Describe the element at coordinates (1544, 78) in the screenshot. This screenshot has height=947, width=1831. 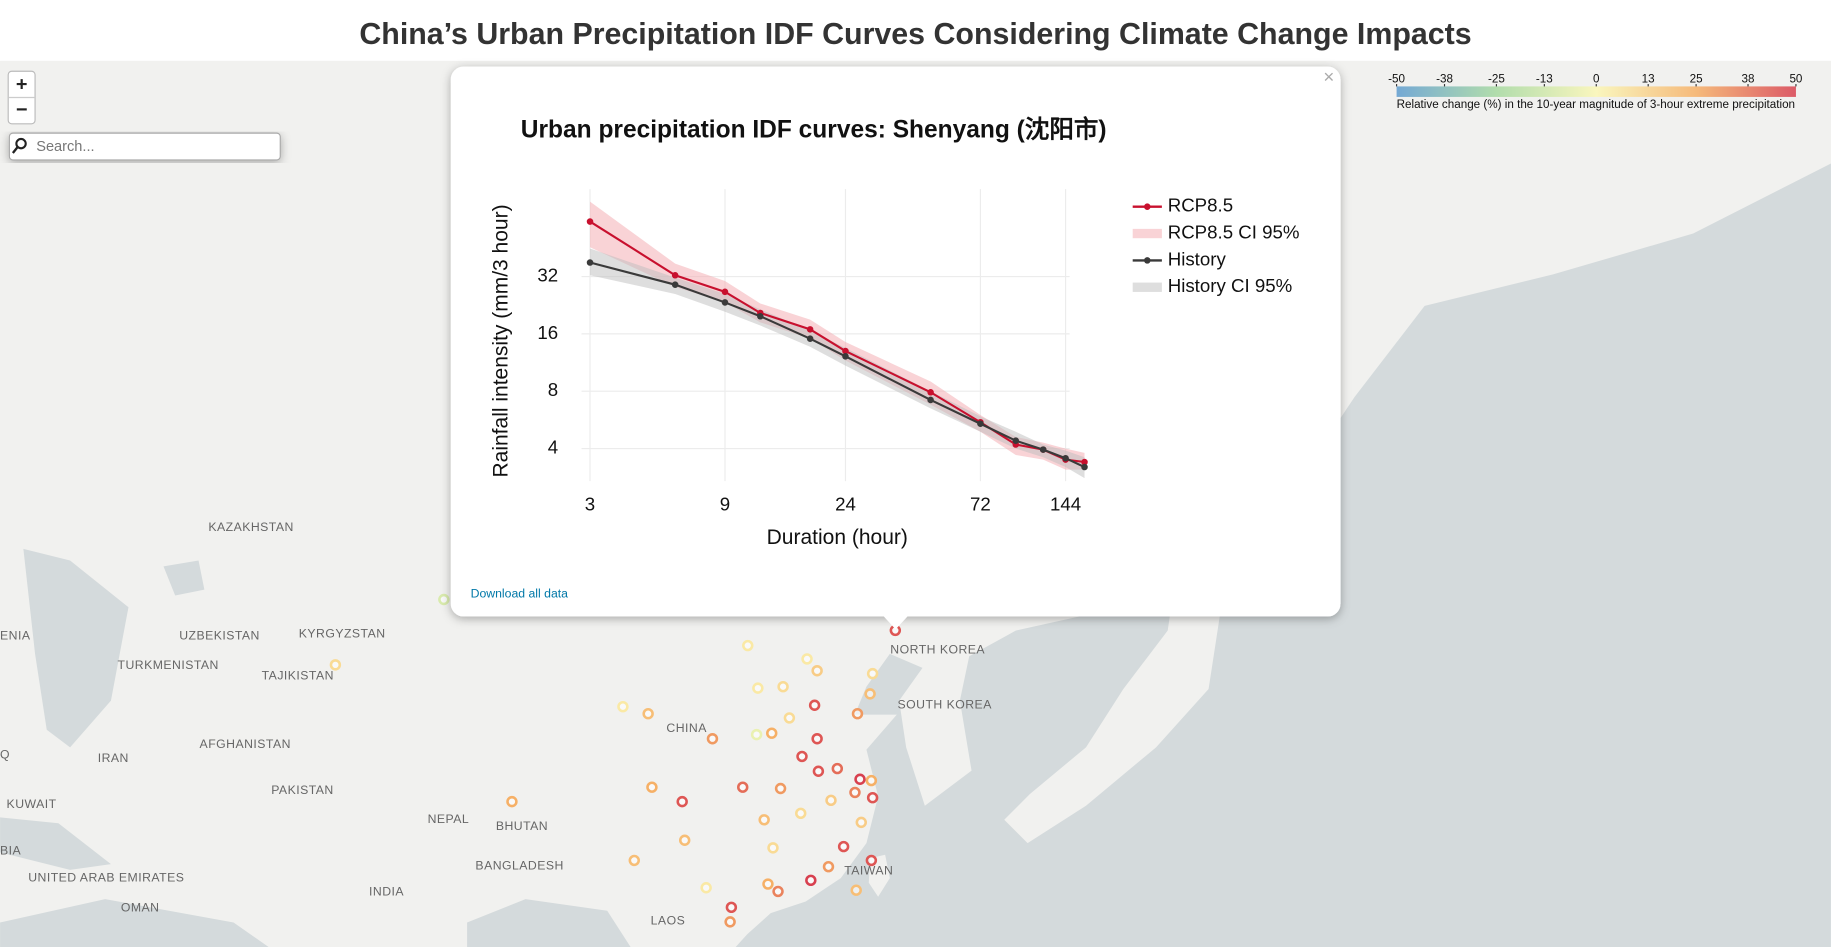
I see `colorbar-tick-label: -13` at that location.